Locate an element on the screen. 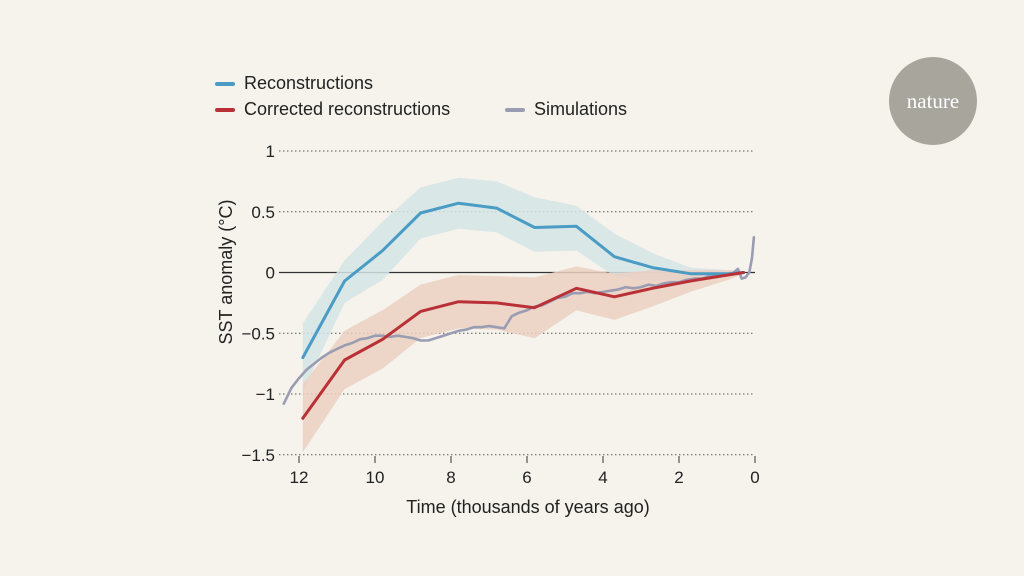  legend-label-reconstructions: Reconstructions is located at coordinates (309, 83).